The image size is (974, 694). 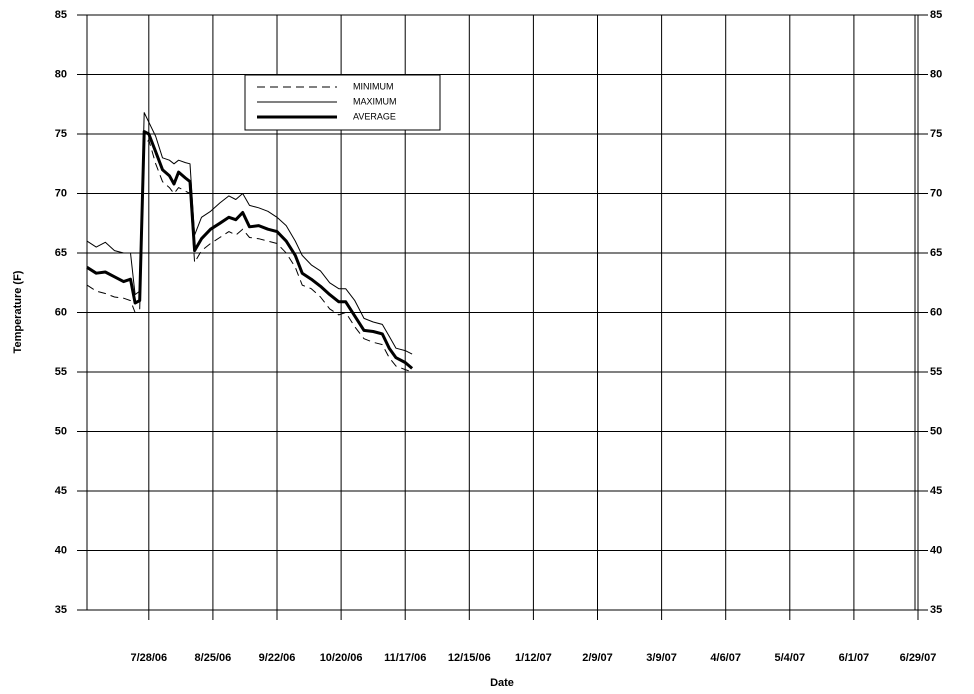 I want to click on y-tick-label: 75, so click(x=61, y=134).